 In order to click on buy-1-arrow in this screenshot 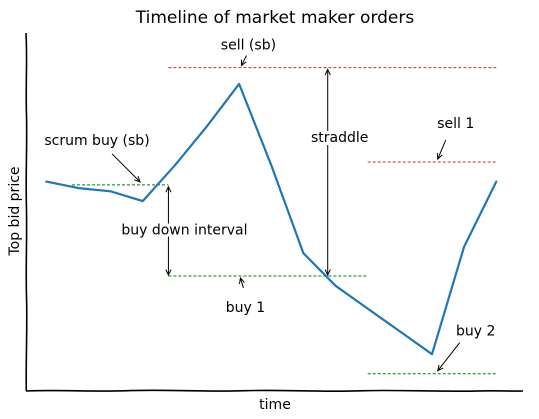, I will do `click(241, 282)`.